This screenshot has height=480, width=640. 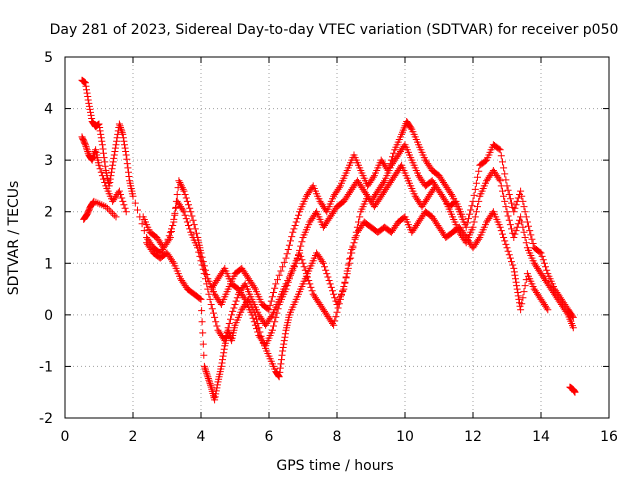 I want to click on x-tick-label: 6, so click(x=269, y=437).